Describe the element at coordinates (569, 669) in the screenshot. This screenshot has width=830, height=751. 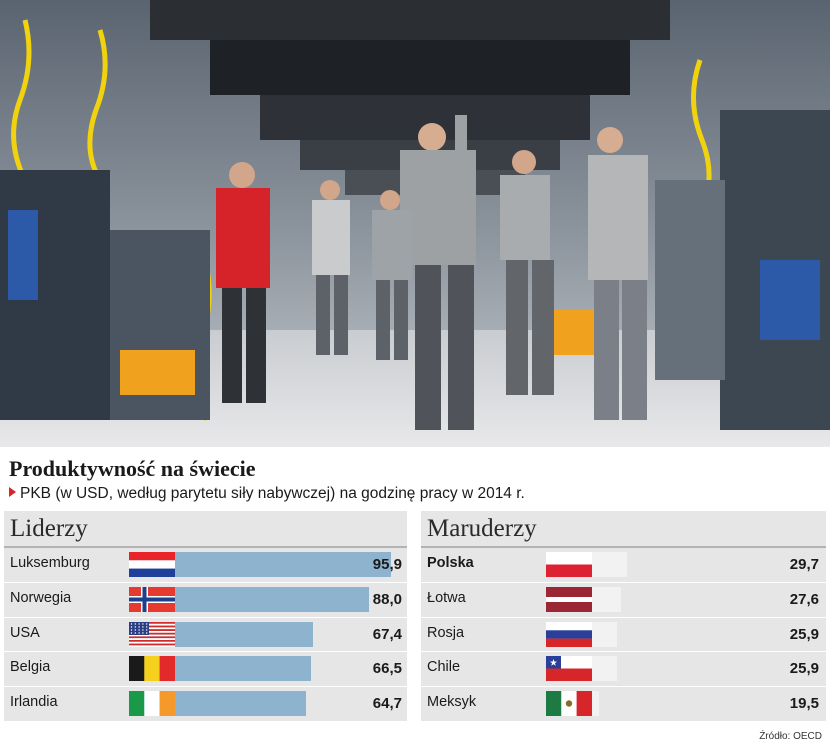
I see `chile-flag-icon` at that location.